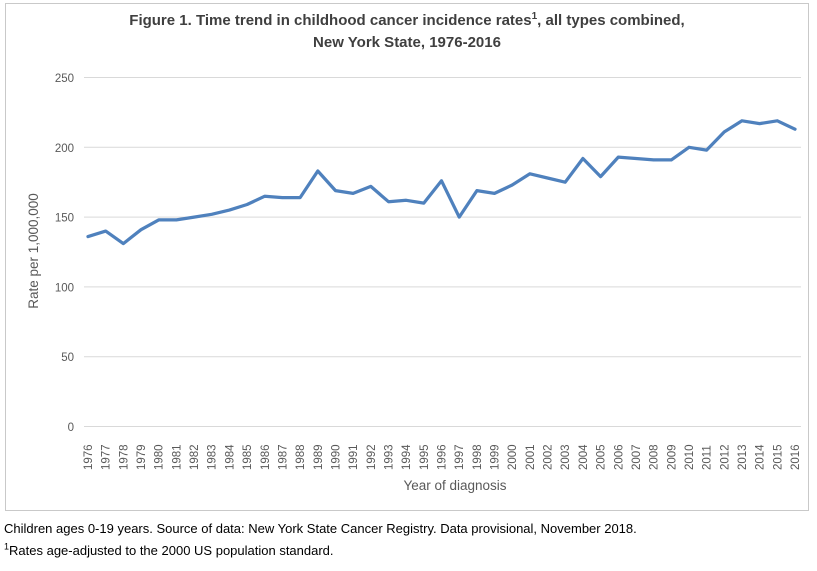 This screenshot has height=571, width=817. What do you see at coordinates (64, 288) in the screenshot?
I see `y-tick-label: 100` at bounding box center [64, 288].